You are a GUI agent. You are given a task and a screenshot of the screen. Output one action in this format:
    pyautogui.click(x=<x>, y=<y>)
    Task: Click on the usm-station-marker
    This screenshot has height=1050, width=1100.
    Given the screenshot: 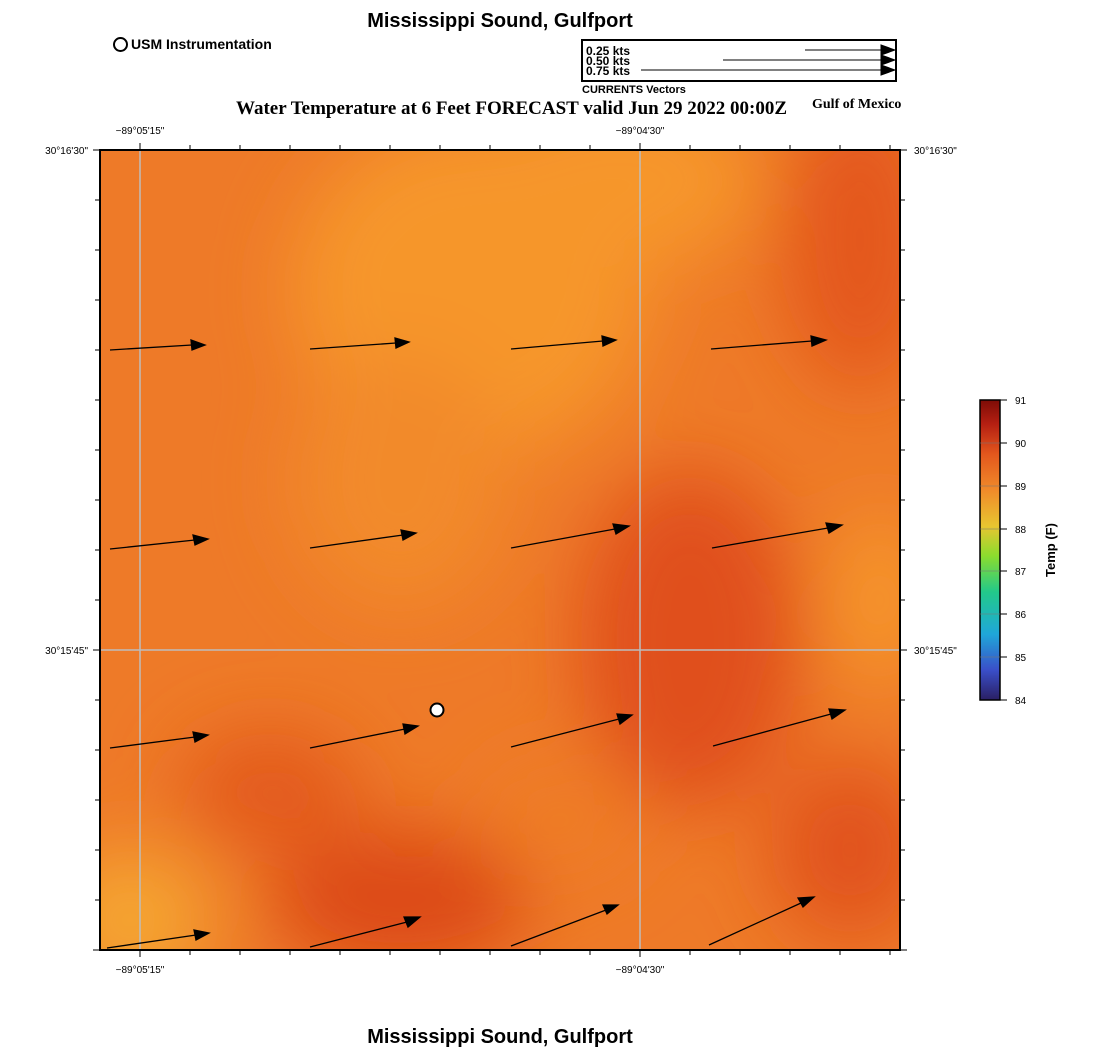 What is the action you would take?
    pyautogui.click(x=437, y=710)
    